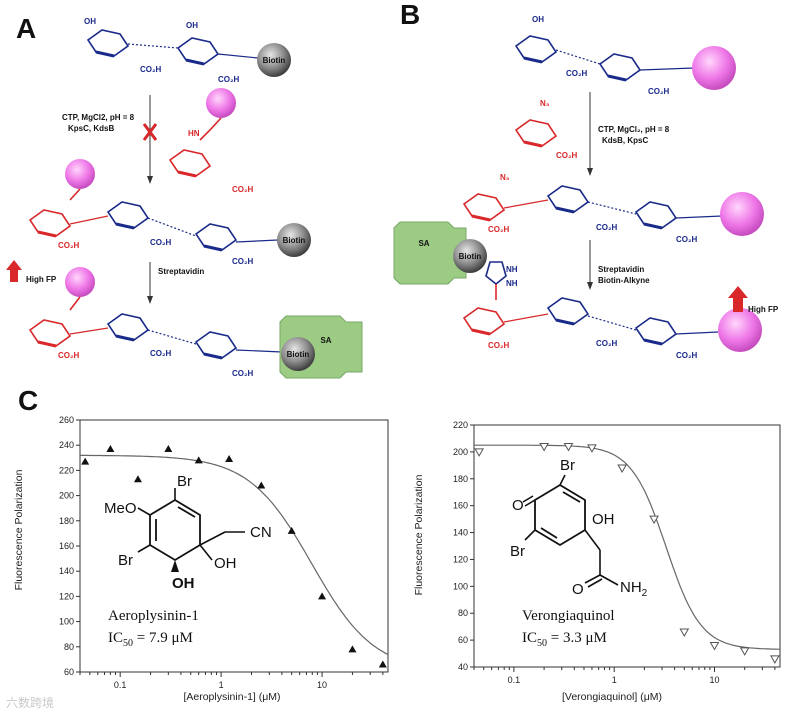 The height and width of the screenshot is (720, 800). I want to click on panel-a-trisaccharide-bottom: CO₂H CO₂H CO₂H, so click(155, 337).